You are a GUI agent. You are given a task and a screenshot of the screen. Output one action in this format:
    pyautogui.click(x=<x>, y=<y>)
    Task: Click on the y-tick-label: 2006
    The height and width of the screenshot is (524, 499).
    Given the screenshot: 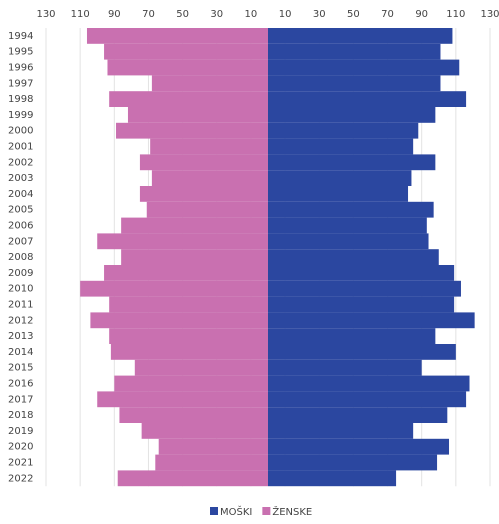 What is the action you would take?
    pyautogui.click(x=20, y=226)
    